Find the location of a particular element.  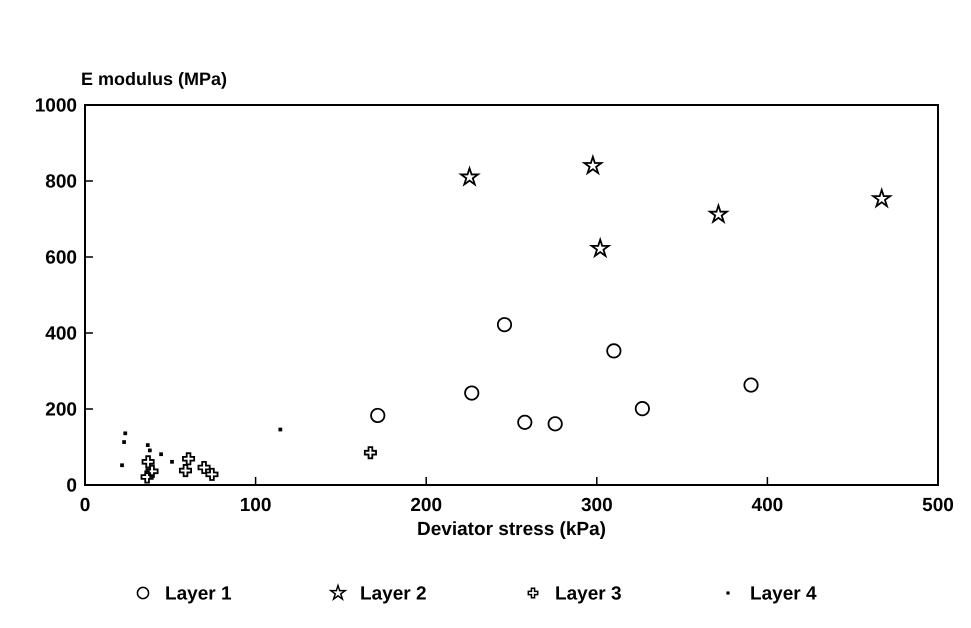

y-tick-label: 800 is located at coordinates (61, 182).